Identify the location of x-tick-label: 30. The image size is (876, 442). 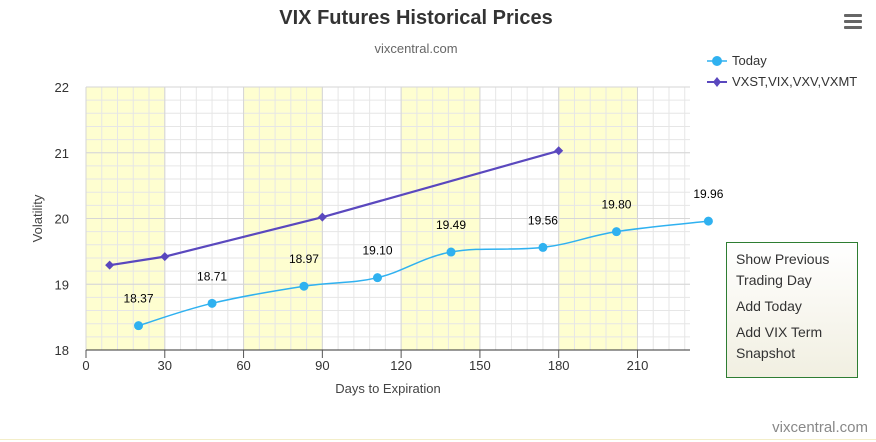
(165, 365).